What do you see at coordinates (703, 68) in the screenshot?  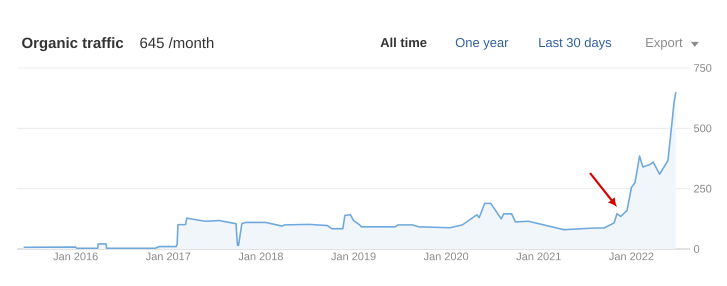 I see `y-tick-label: 750` at bounding box center [703, 68].